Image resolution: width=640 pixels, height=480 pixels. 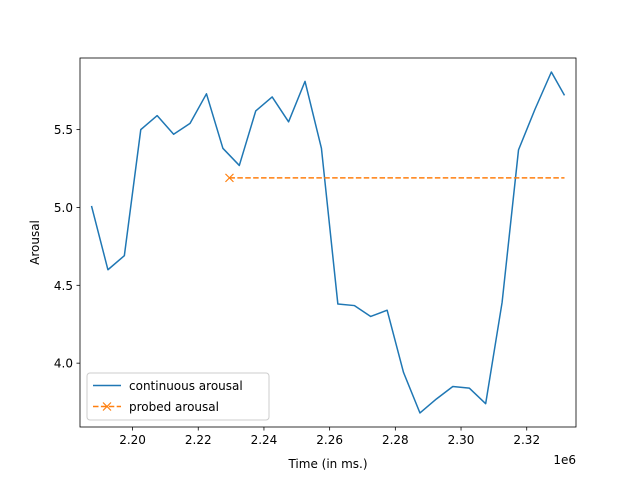 I want to click on y-tick-label: 4.0, so click(x=63, y=364).